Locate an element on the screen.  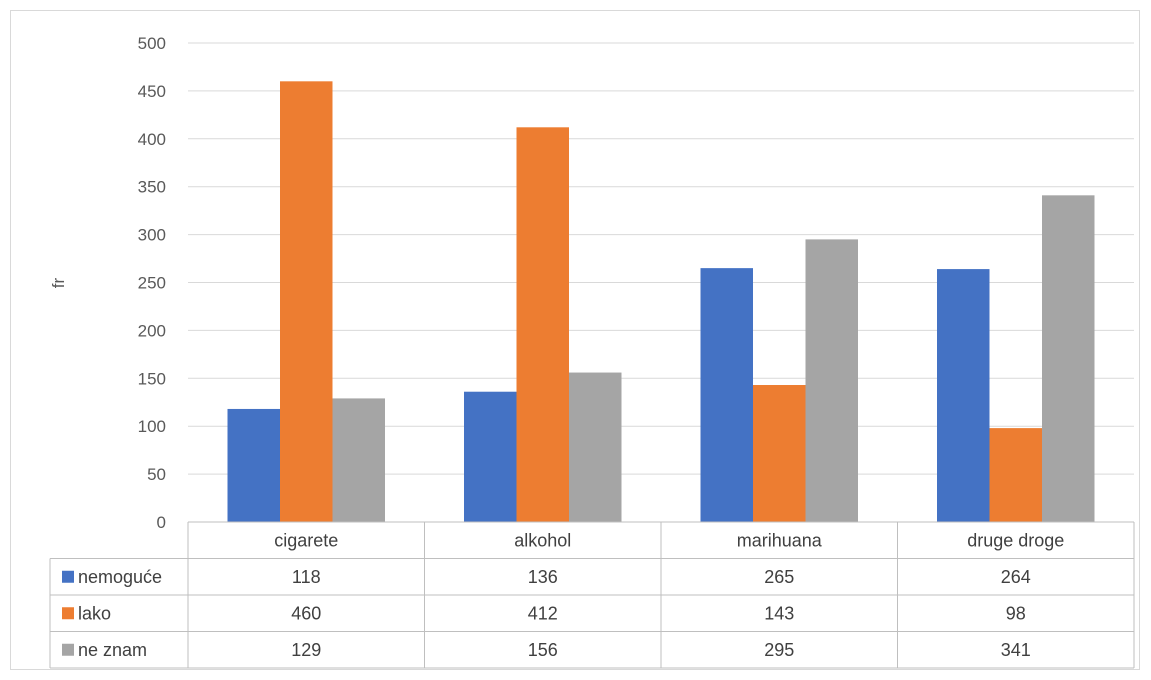
y-tick-label: 0 is located at coordinates (161, 522).